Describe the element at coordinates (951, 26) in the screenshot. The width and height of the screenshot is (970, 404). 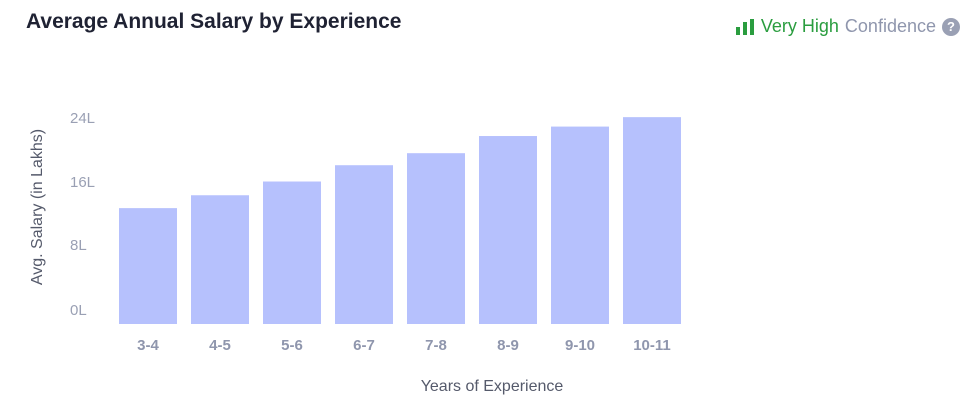
I see `question-circle-icon: ?` at that location.